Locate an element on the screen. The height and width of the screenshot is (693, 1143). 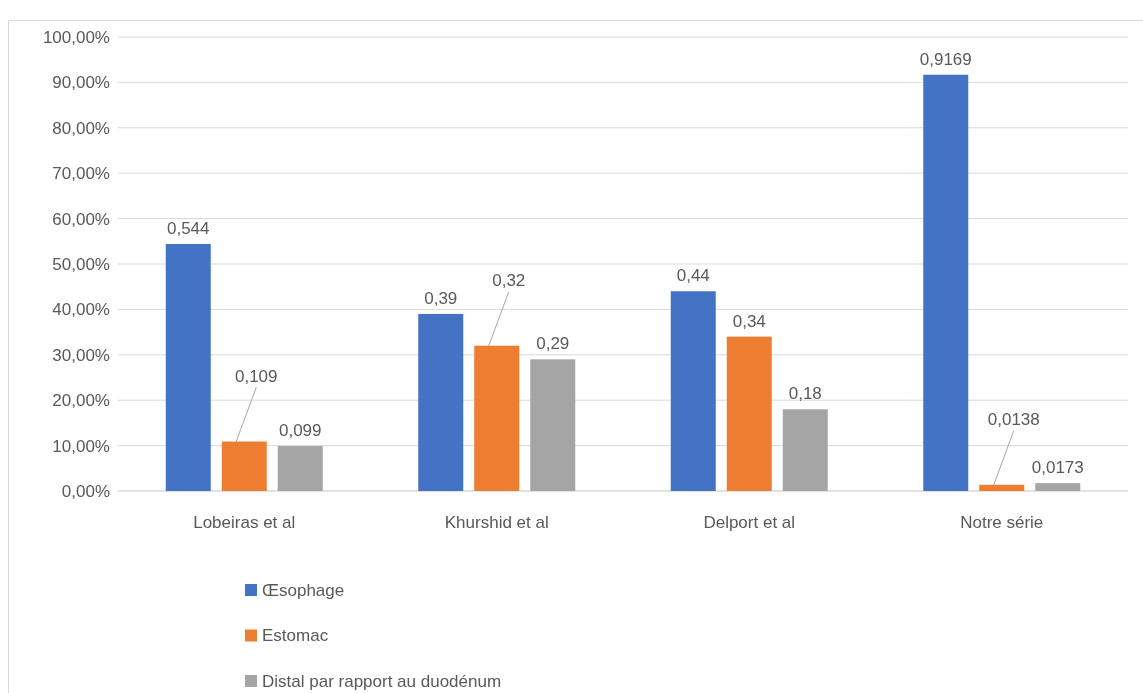
y-tick-label: 20,00% is located at coordinates (81, 401).